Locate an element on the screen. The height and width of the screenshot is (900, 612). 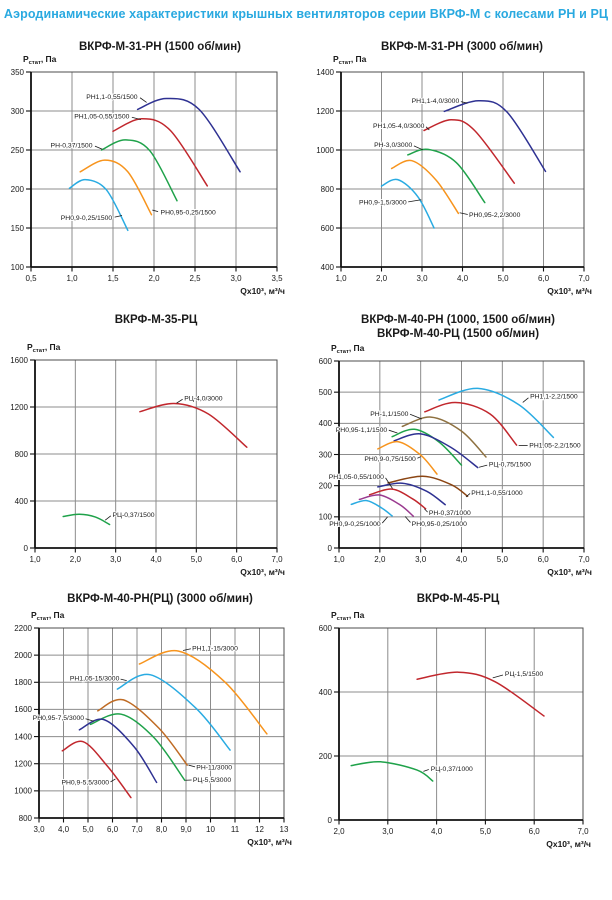
x-tick-label: 11 is located at coordinates (235, 829).